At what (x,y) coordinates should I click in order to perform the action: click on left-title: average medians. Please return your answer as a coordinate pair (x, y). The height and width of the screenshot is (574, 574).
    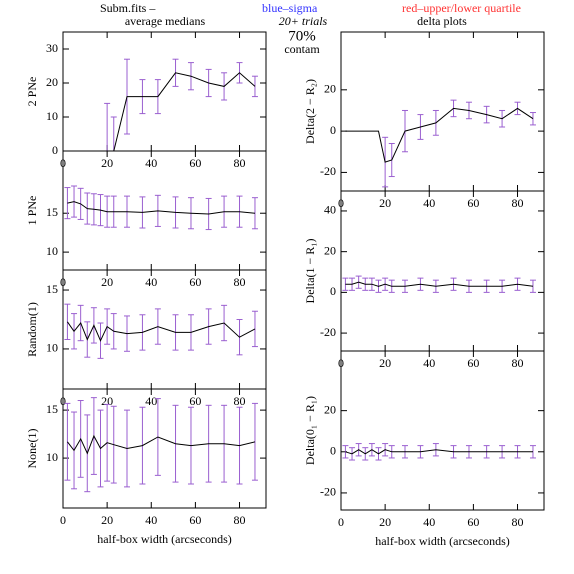
    Looking at the image, I should click on (165, 21).